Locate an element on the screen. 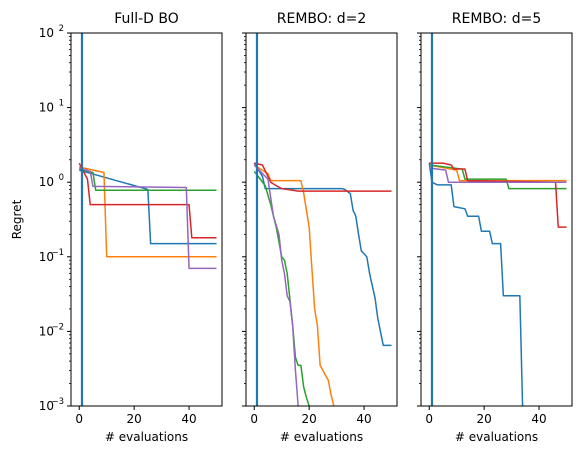 This screenshot has height=455, width=578. y-tick-exponent: 1 is located at coordinates (61, 104).